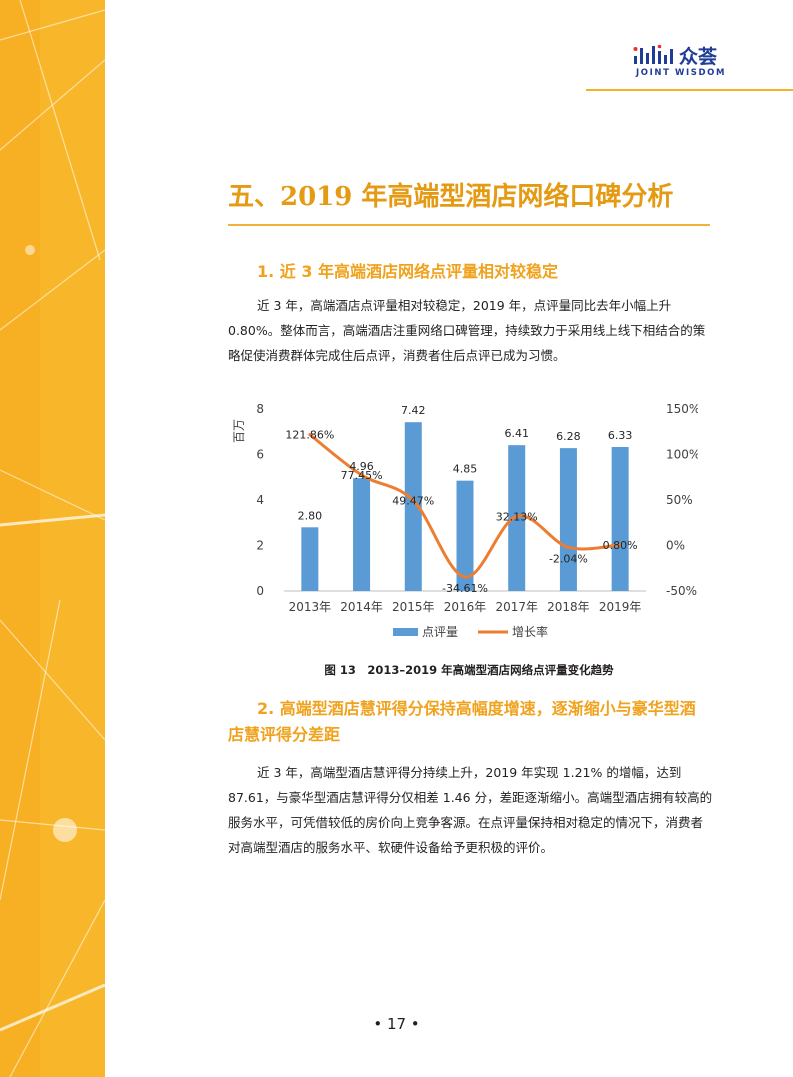 This screenshot has height=1077, width=793. What do you see at coordinates (413, 500) in the screenshot?
I see `line-data-label: 49.47%` at bounding box center [413, 500].